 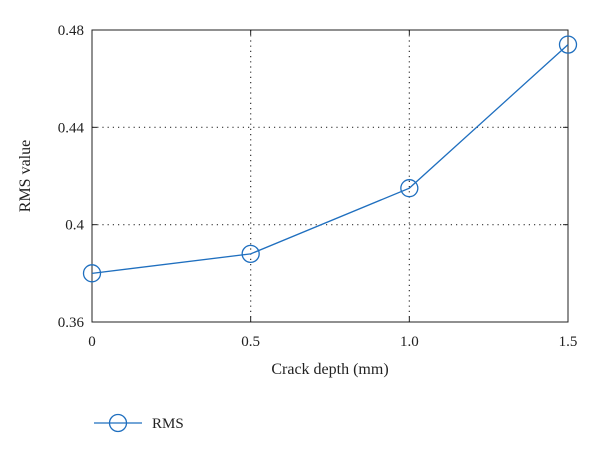 What do you see at coordinates (139, 423) in the screenshot?
I see `legend: RMS` at bounding box center [139, 423].